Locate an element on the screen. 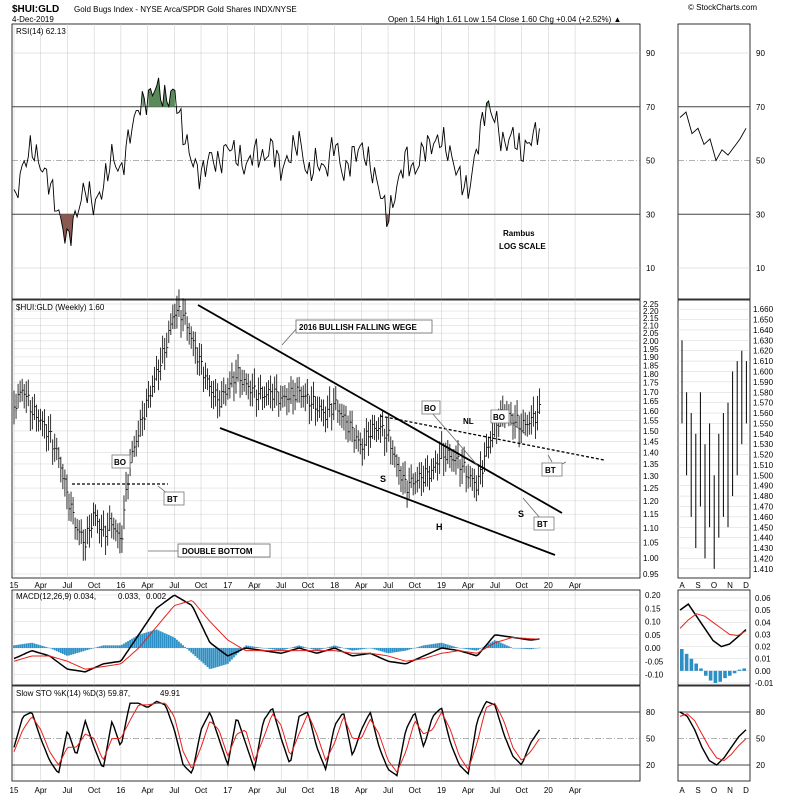 This screenshot has height=800, width=786. neckline is located at coordinates (492, 438).